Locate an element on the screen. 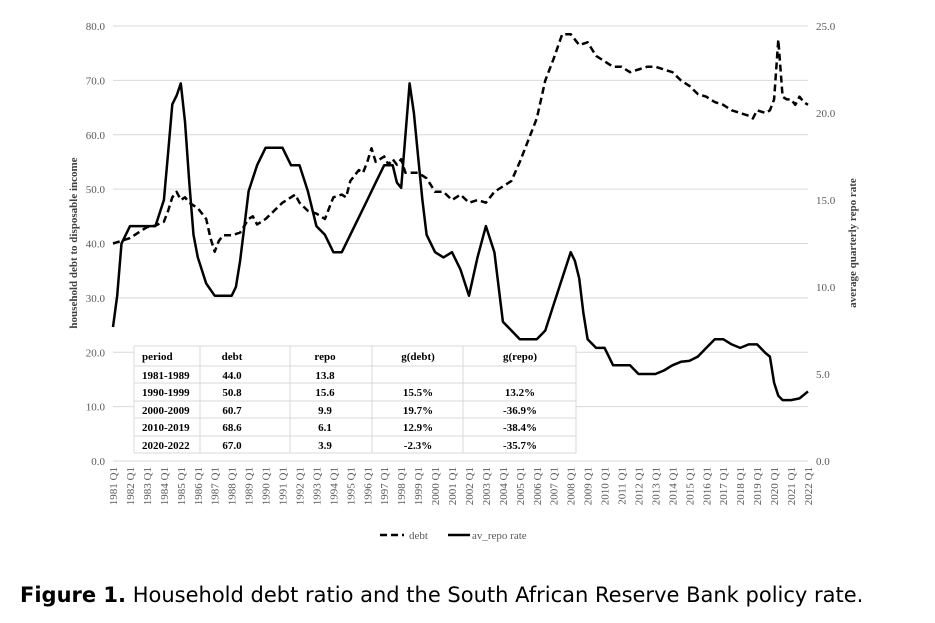  left-tick-label: 60.0 is located at coordinates (96, 136).